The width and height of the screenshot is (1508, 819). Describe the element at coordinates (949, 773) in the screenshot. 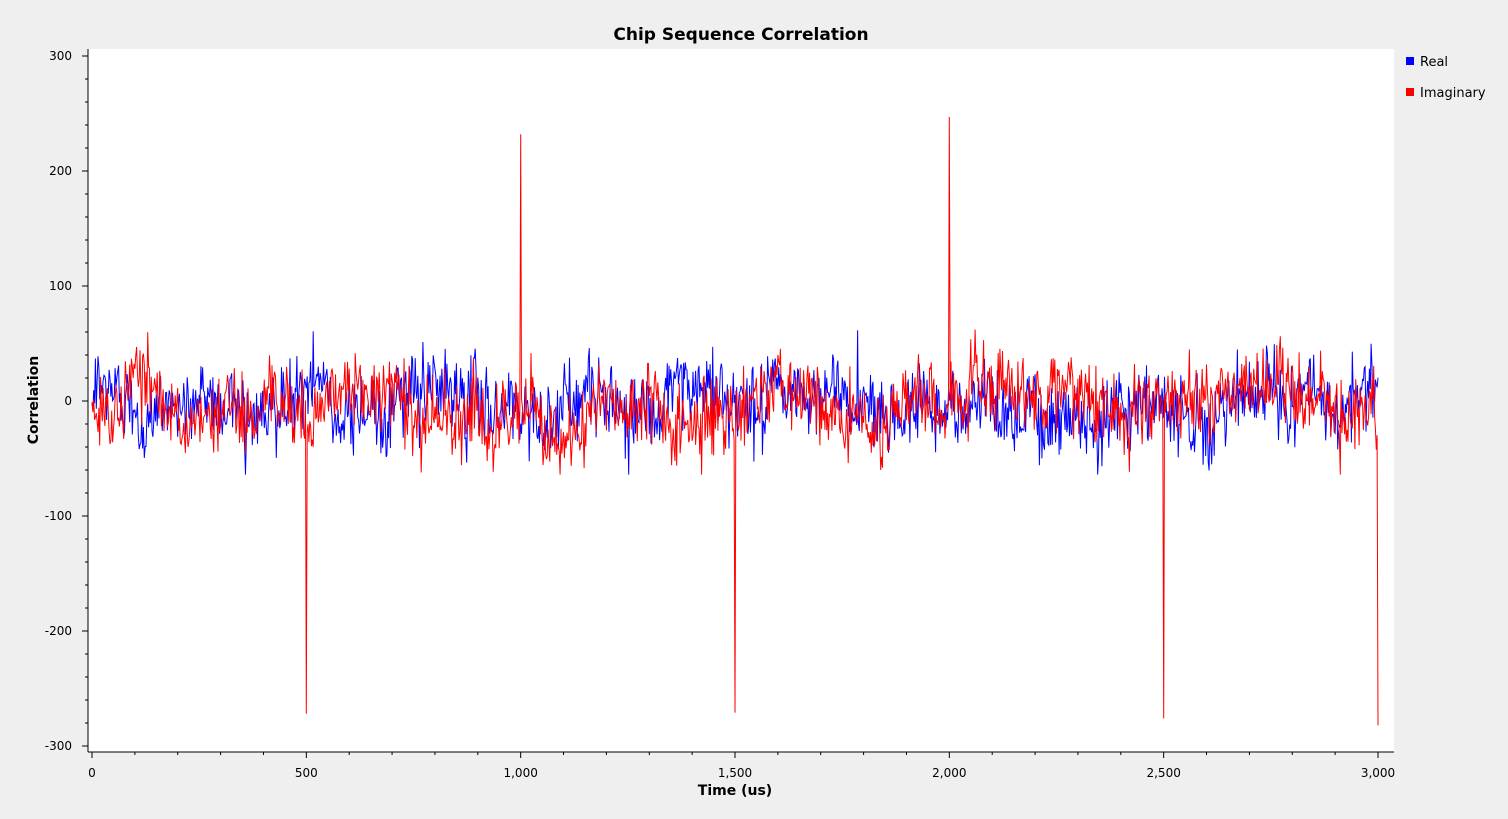

I see `x-tick-label: 2,000` at that location.